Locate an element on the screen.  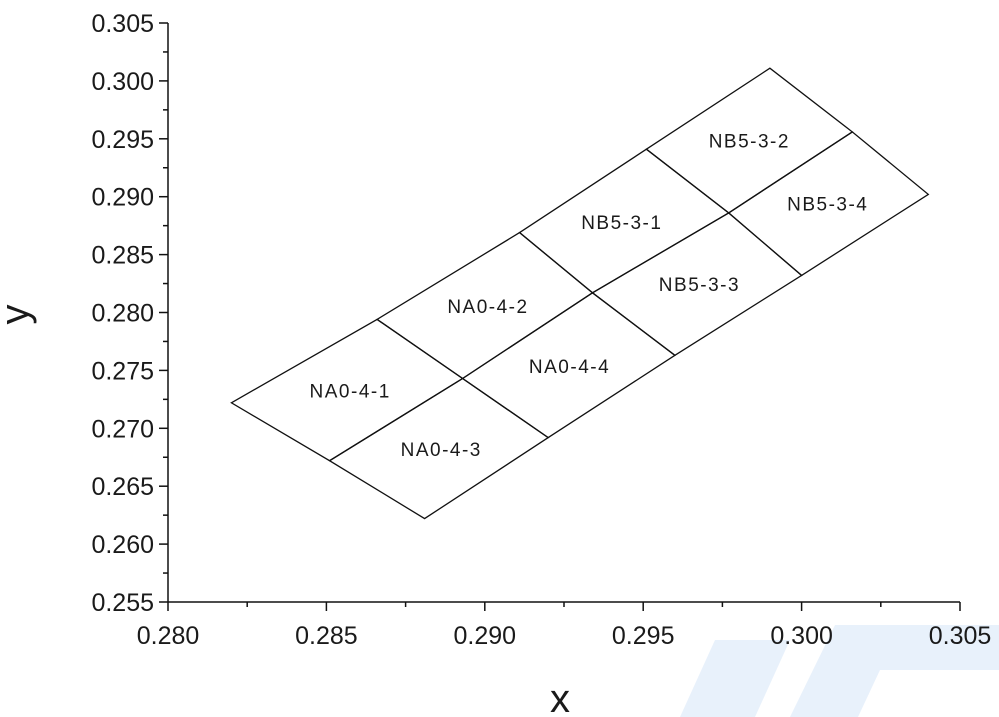
y-tick-label: 0.270 is located at coordinates (122, 429).